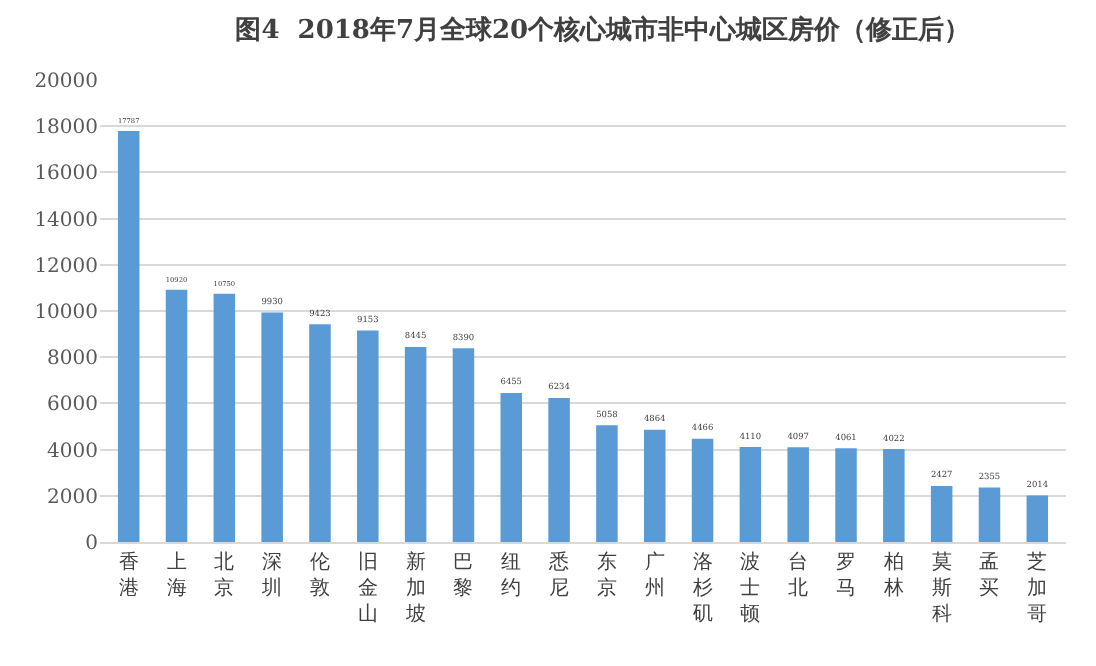  I want to click on y-tick-label: 10000, so click(66, 313).